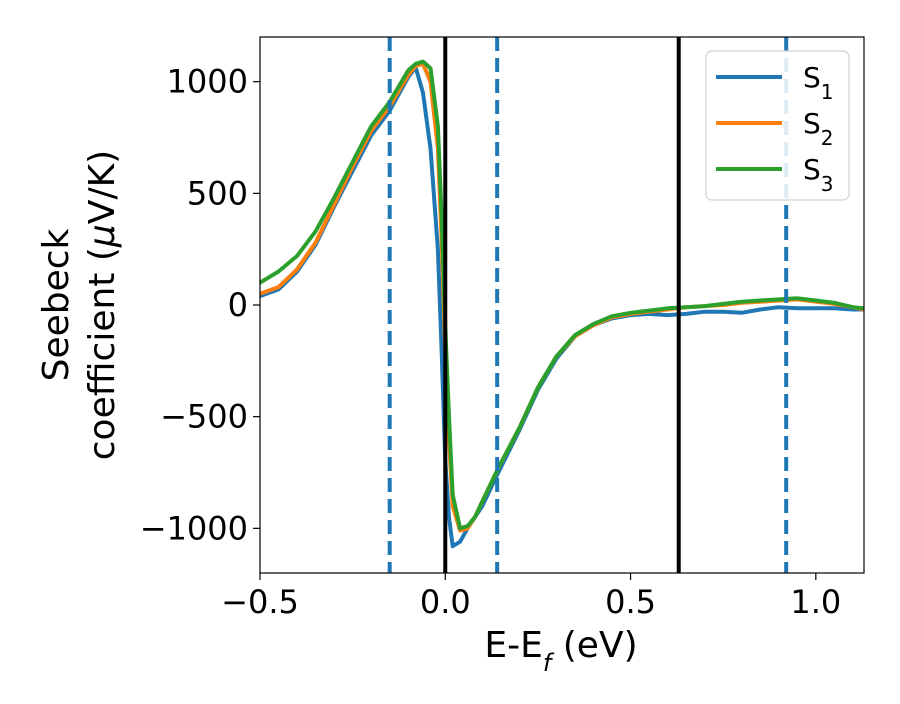 The width and height of the screenshot is (900, 704). What do you see at coordinates (777, 125) in the screenshot?
I see `legend-box` at bounding box center [777, 125].